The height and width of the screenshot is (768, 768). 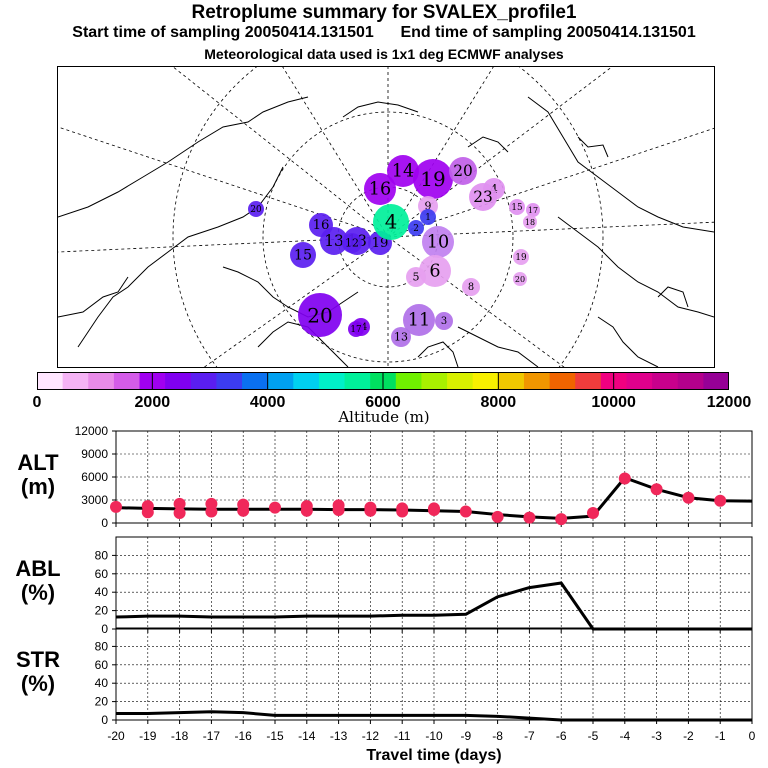 I want to click on colorbar-tick-label: 10000, so click(x=613, y=402).